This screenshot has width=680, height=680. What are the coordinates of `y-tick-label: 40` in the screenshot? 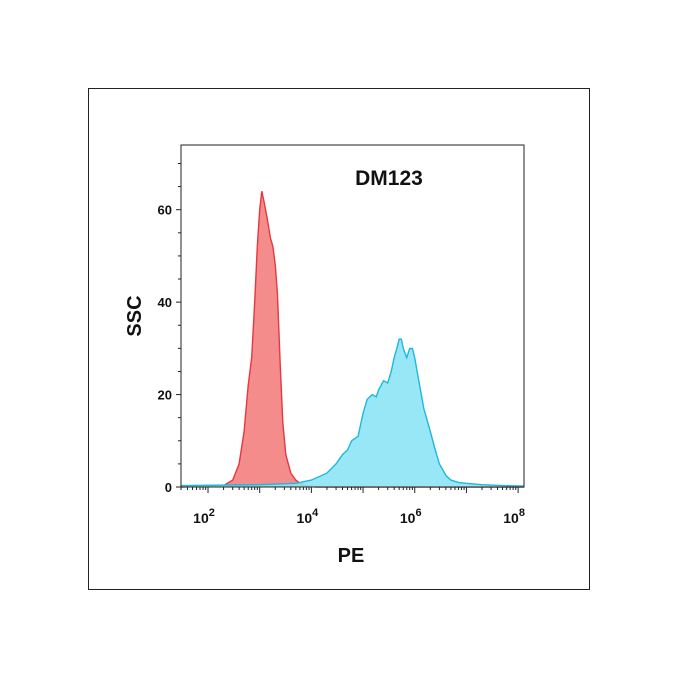 It's located at (165, 302).